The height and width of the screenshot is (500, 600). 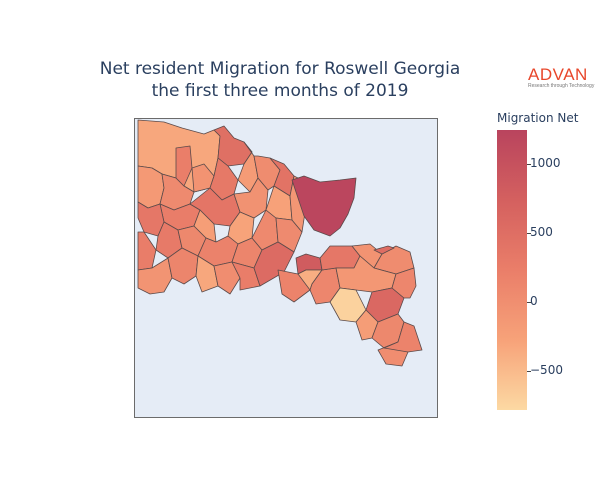 I want to click on colorbar-title: Migration Net, so click(x=538, y=118).